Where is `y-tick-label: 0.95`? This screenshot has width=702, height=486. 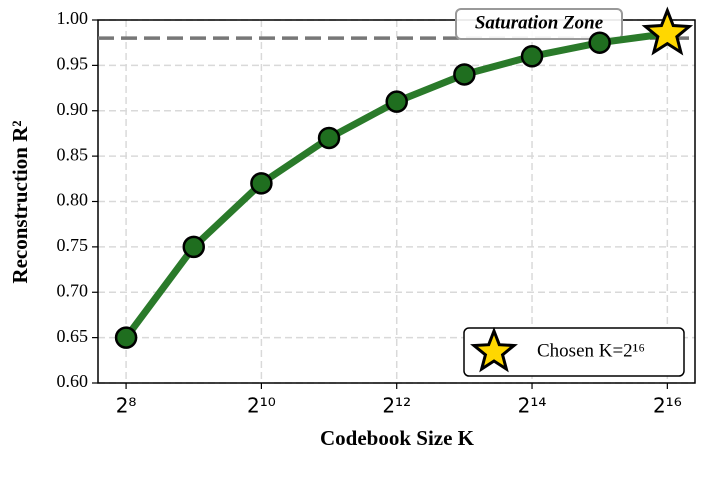
y-tick-label: 0.95 is located at coordinates (73, 64).